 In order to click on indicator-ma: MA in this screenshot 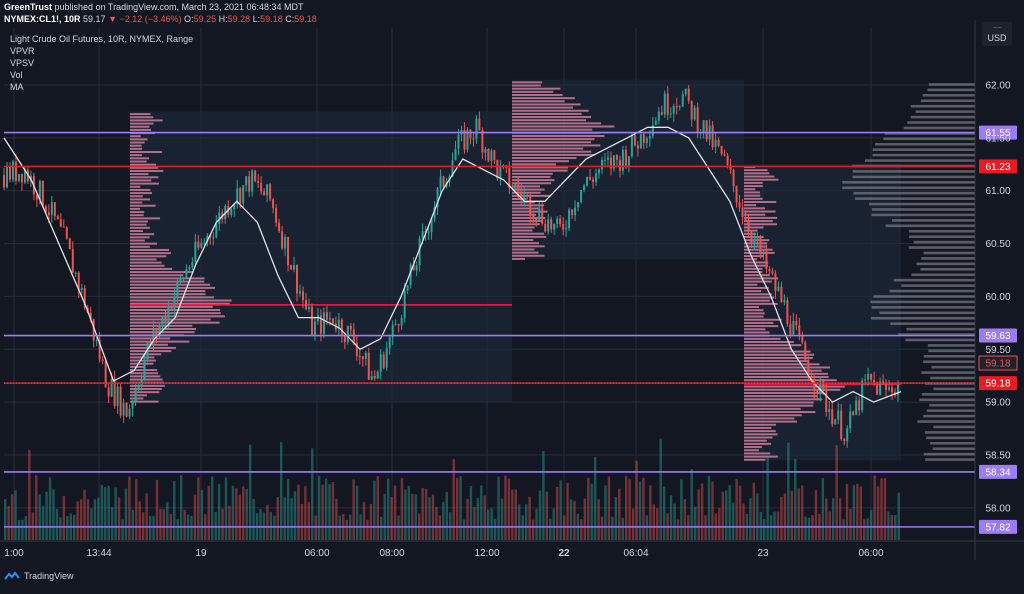, I will do `click(17, 87)`.